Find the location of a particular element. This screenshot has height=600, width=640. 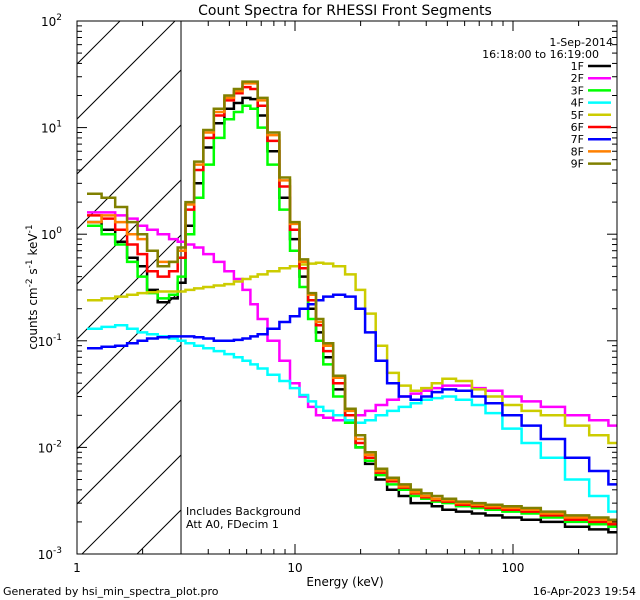

excluded-energy-hatch is located at coordinates (129, 287).